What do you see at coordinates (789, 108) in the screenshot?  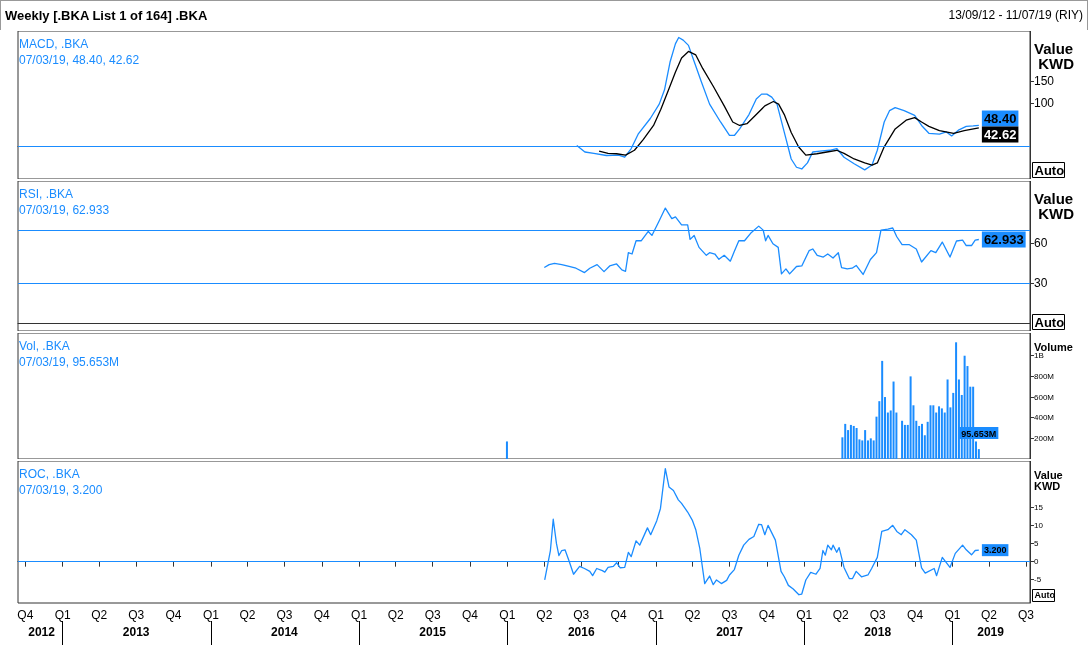 I see `line-series` at bounding box center [789, 108].